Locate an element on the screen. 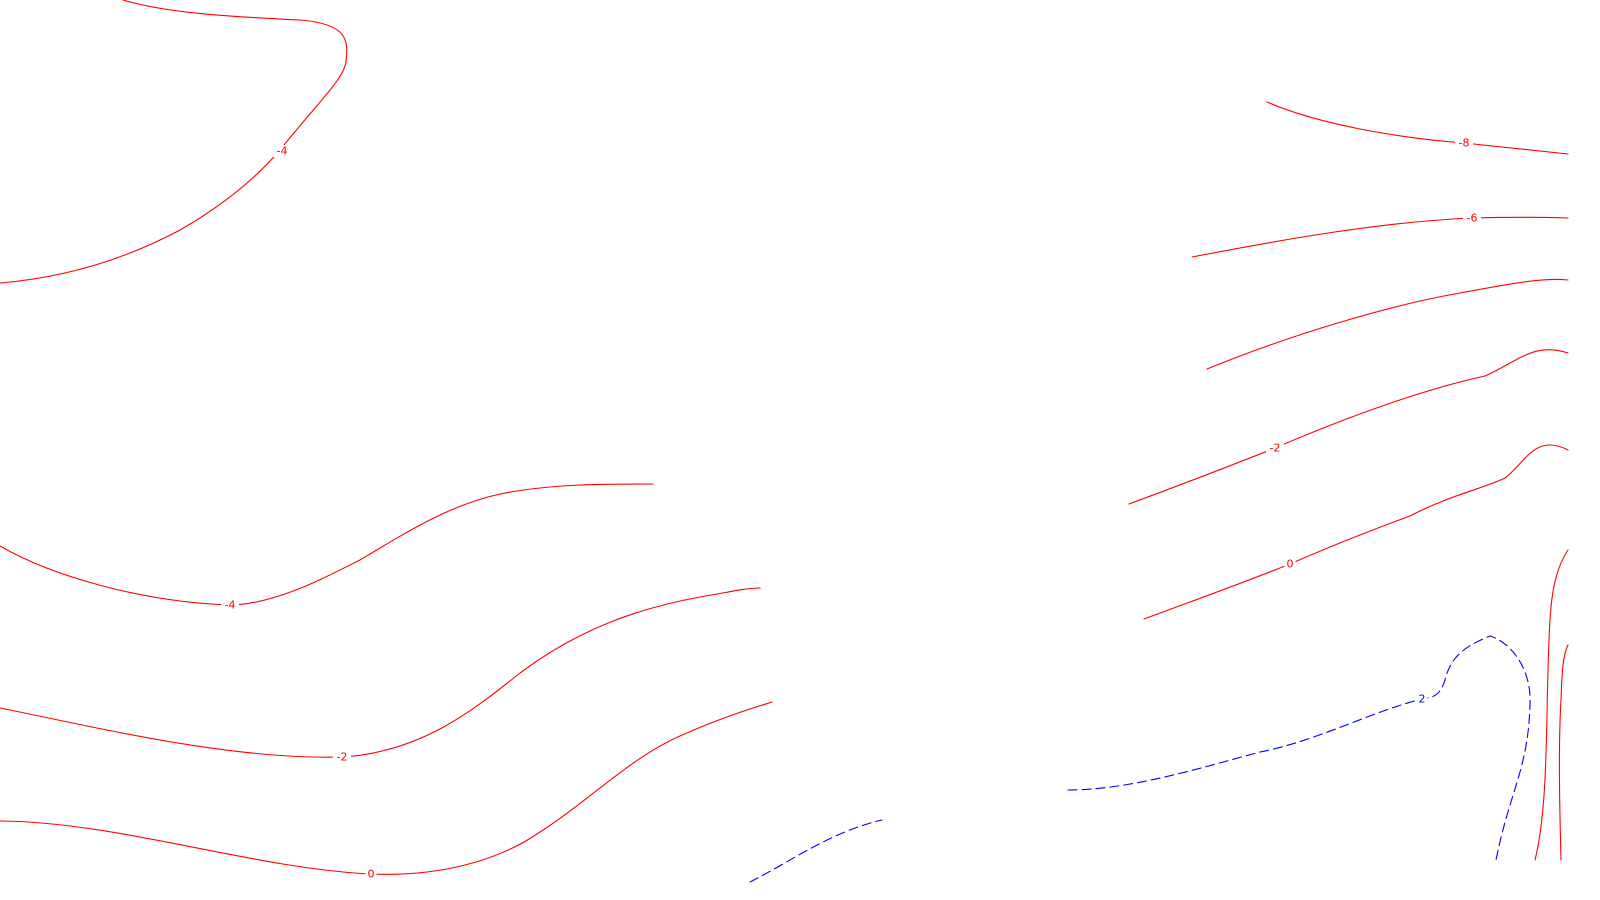  contour-label-c-right-2: -2 is located at coordinates (1275, 448).